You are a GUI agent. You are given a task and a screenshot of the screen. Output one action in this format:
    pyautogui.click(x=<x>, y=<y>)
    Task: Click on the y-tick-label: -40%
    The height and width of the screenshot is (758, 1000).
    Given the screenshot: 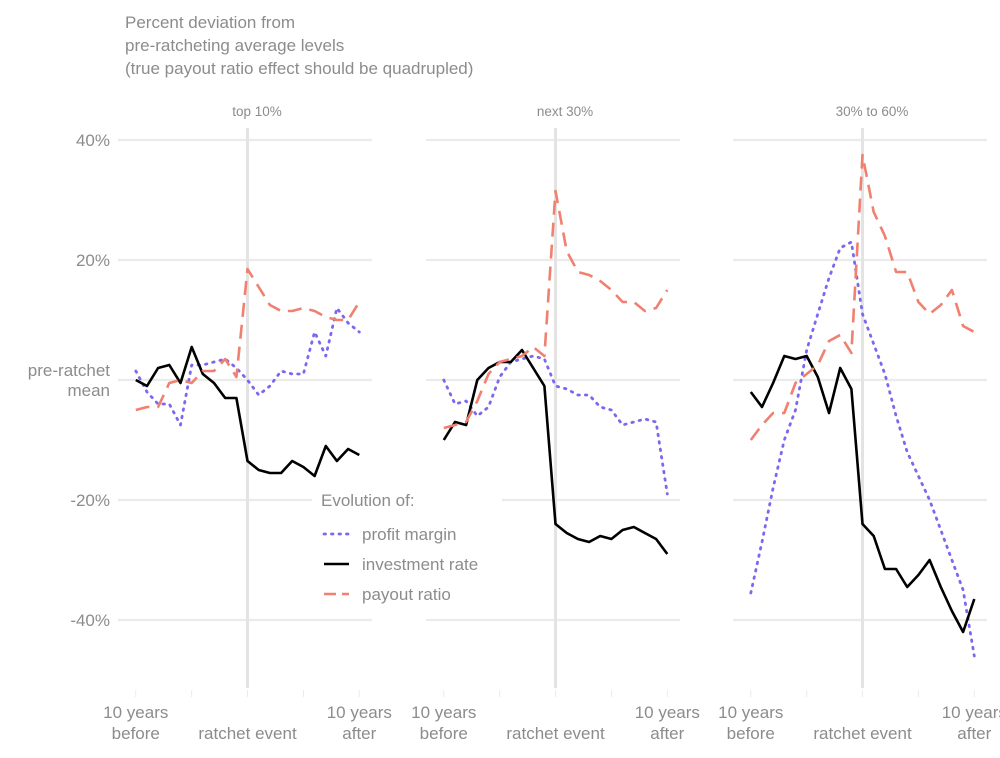 What is the action you would take?
    pyautogui.click(x=90, y=620)
    